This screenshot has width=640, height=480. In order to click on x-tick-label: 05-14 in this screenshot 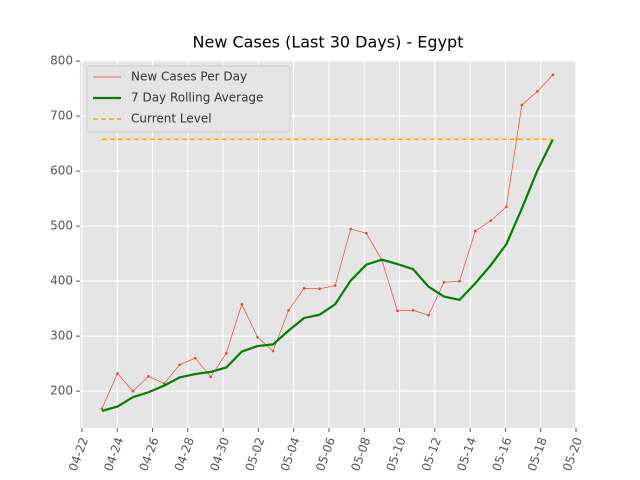, I will do `click(466, 454)`.